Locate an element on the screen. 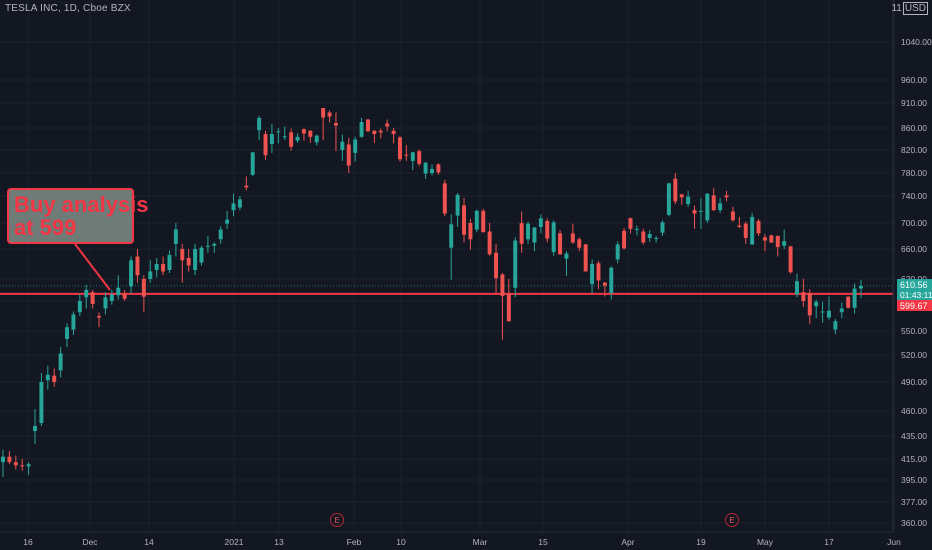 The width and height of the screenshot is (932, 550). x-tick-label: Feb is located at coordinates (354, 542).